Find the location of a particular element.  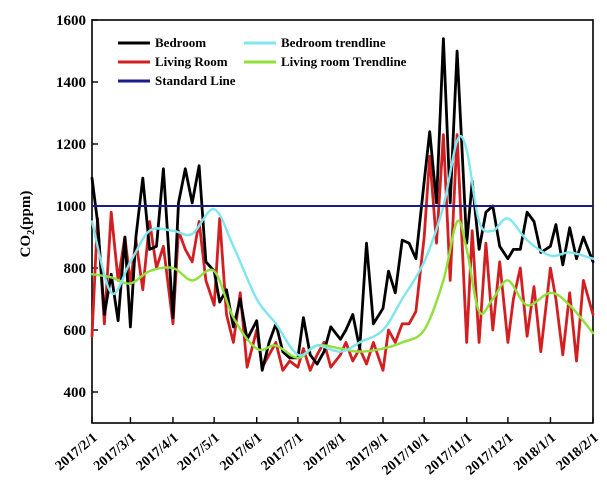

x-tick-label: 2017/8/1 is located at coordinates (325, 452).